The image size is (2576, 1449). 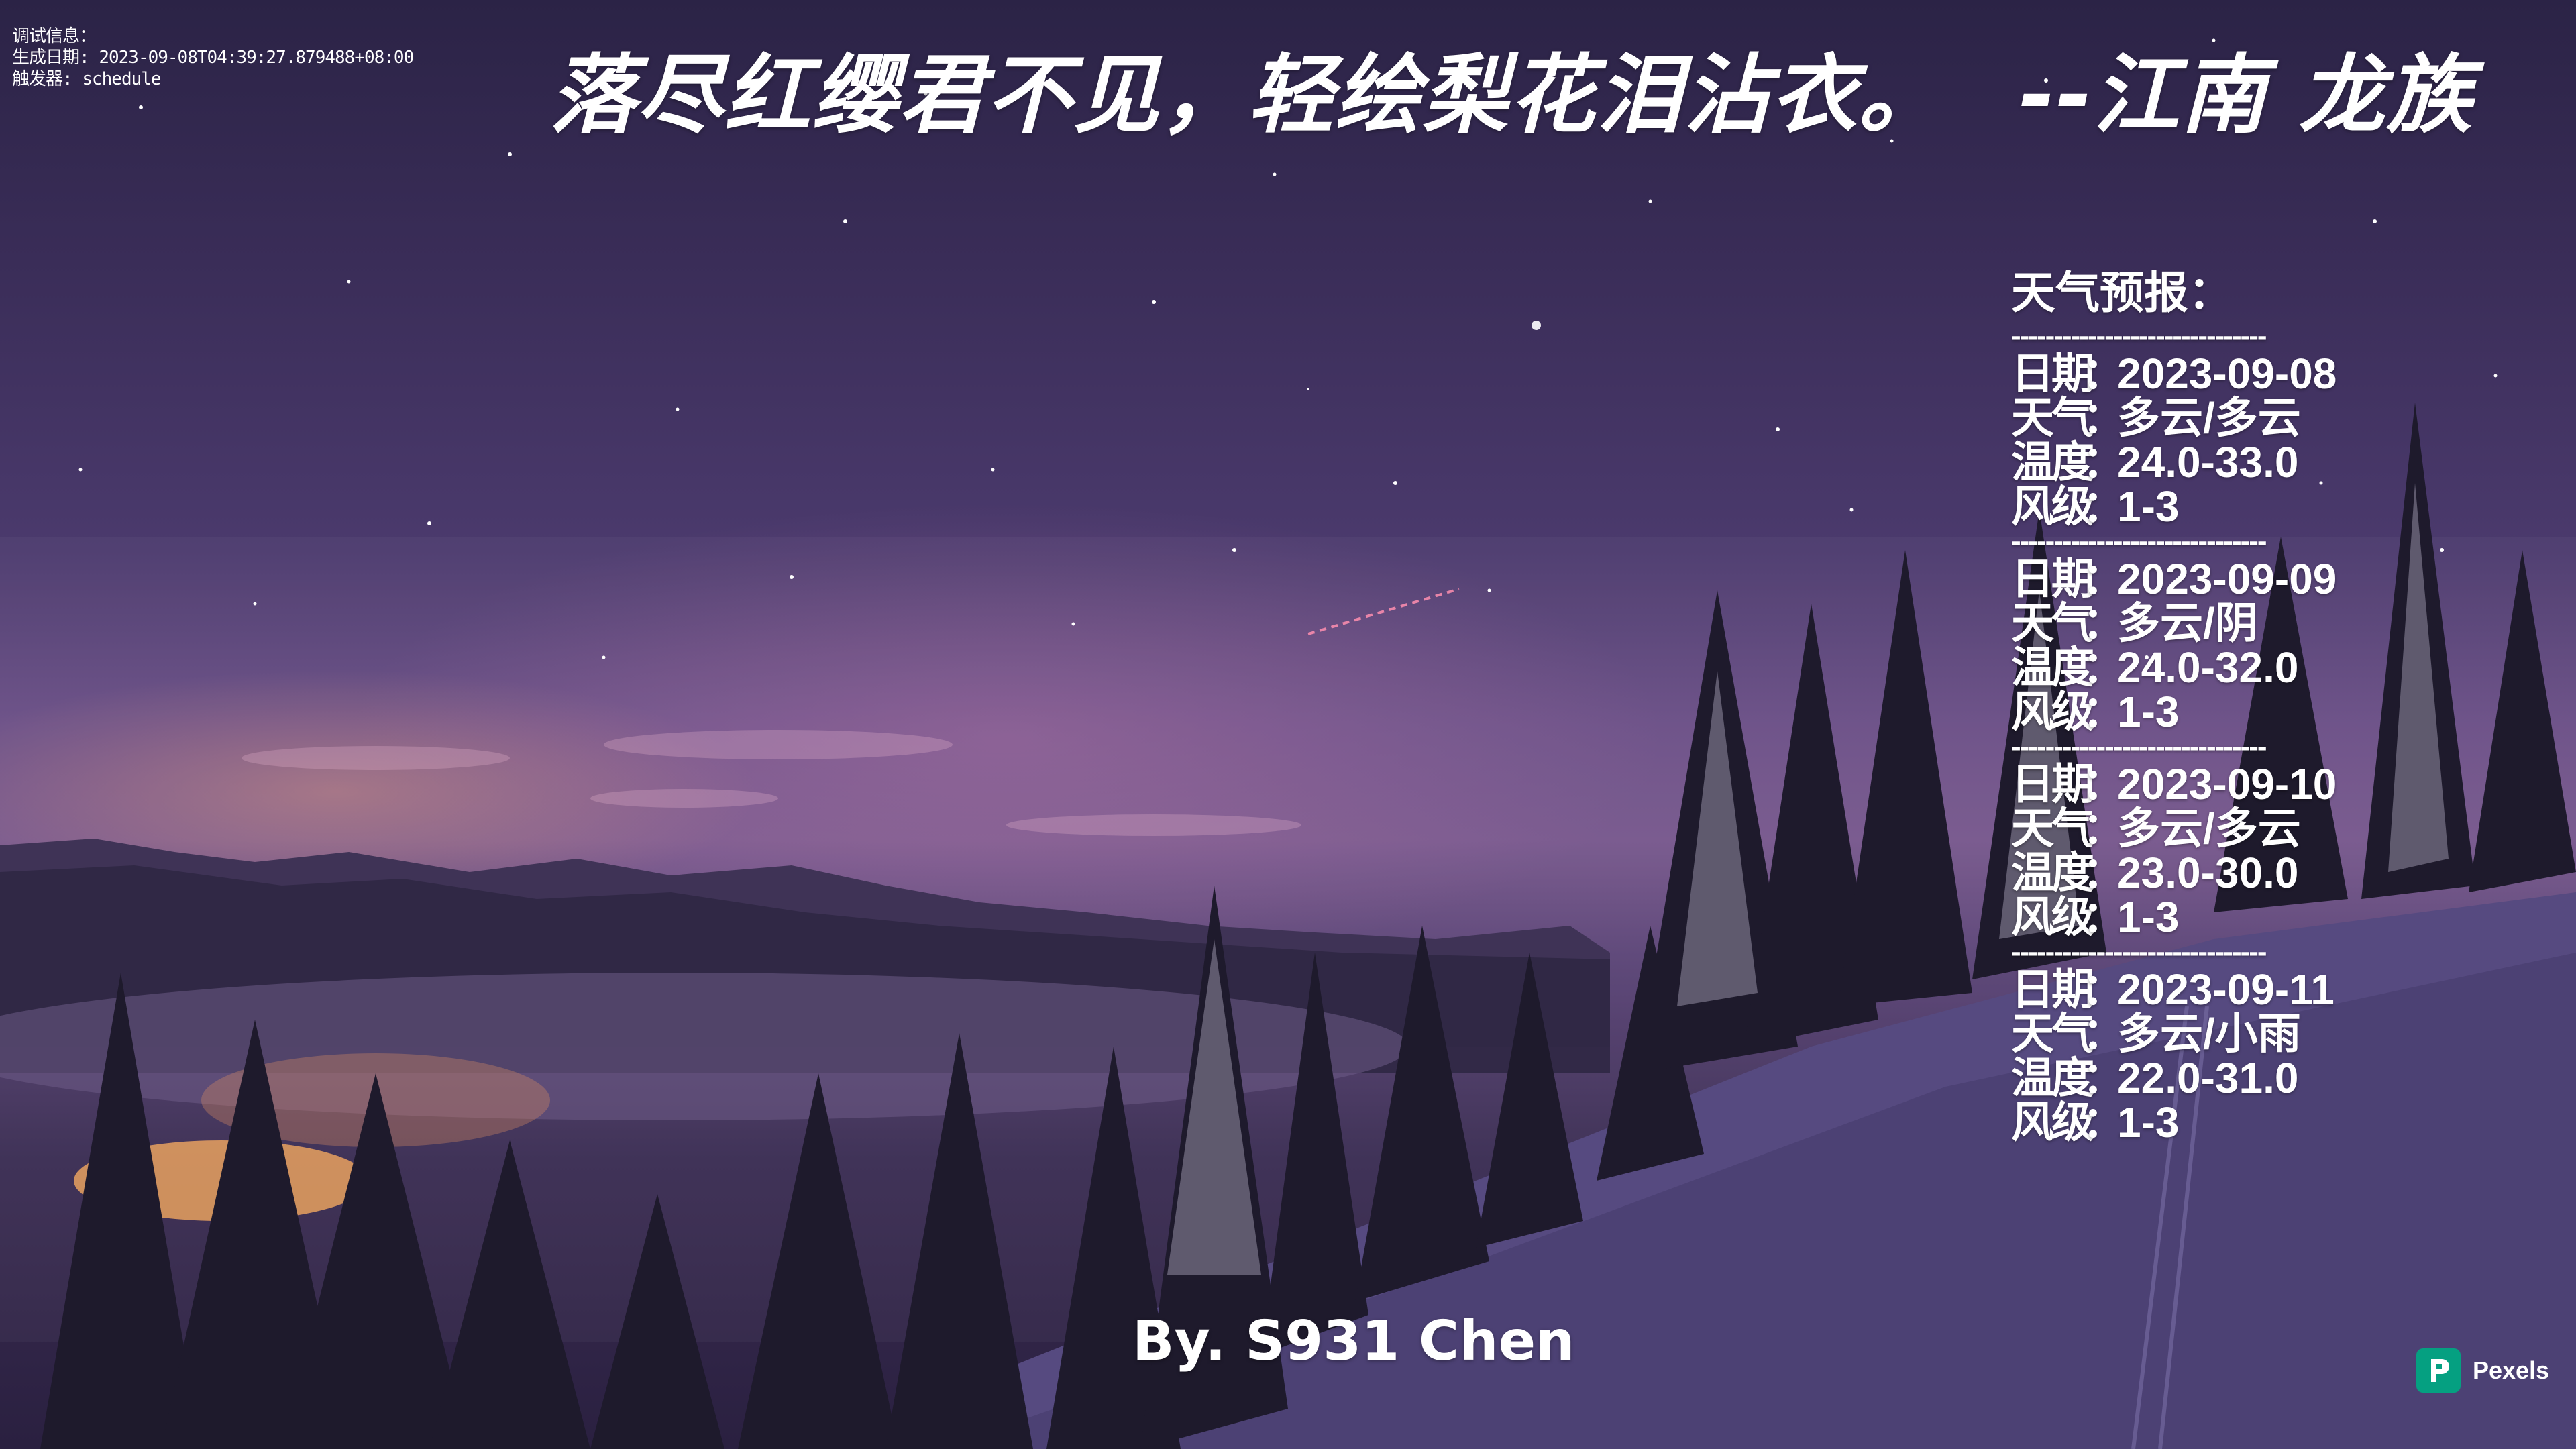 I want to click on forecast-temp-row: 温度：23.0-30.0, so click(x=2155, y=873).